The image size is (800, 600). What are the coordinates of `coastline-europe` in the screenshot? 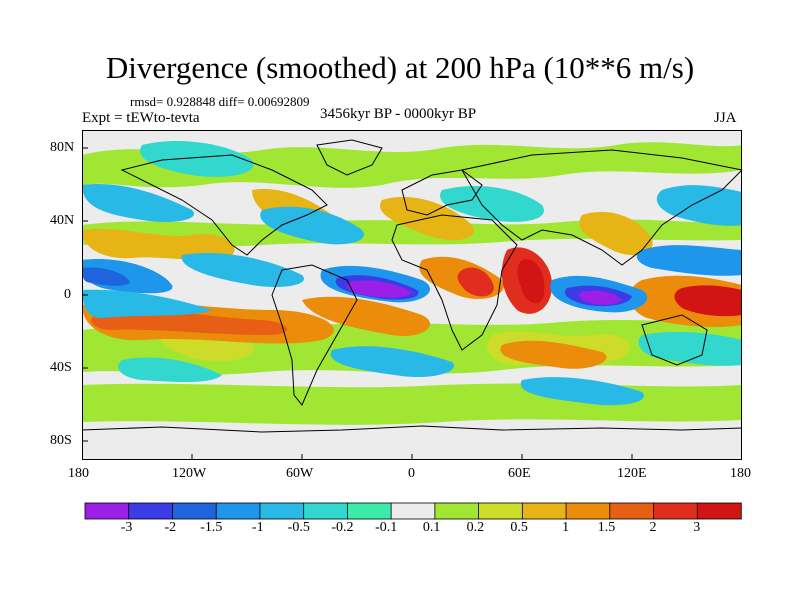 It's located at (442, 192).